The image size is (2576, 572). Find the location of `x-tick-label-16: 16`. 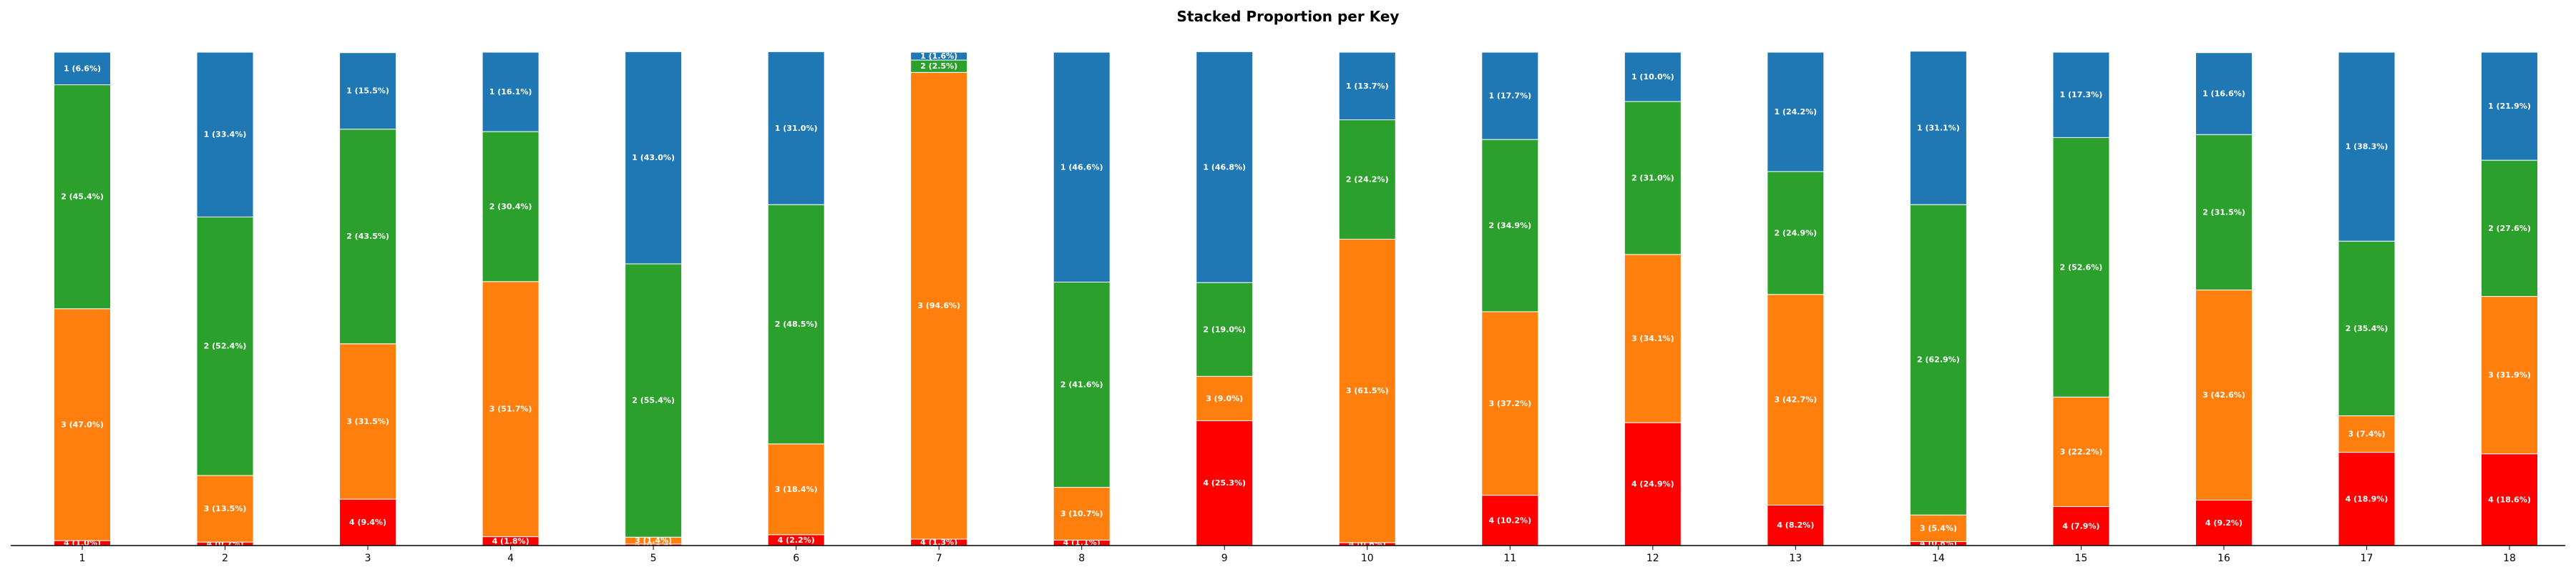

x-tick-label-16: 16 is located at coordinates (2224, 558).